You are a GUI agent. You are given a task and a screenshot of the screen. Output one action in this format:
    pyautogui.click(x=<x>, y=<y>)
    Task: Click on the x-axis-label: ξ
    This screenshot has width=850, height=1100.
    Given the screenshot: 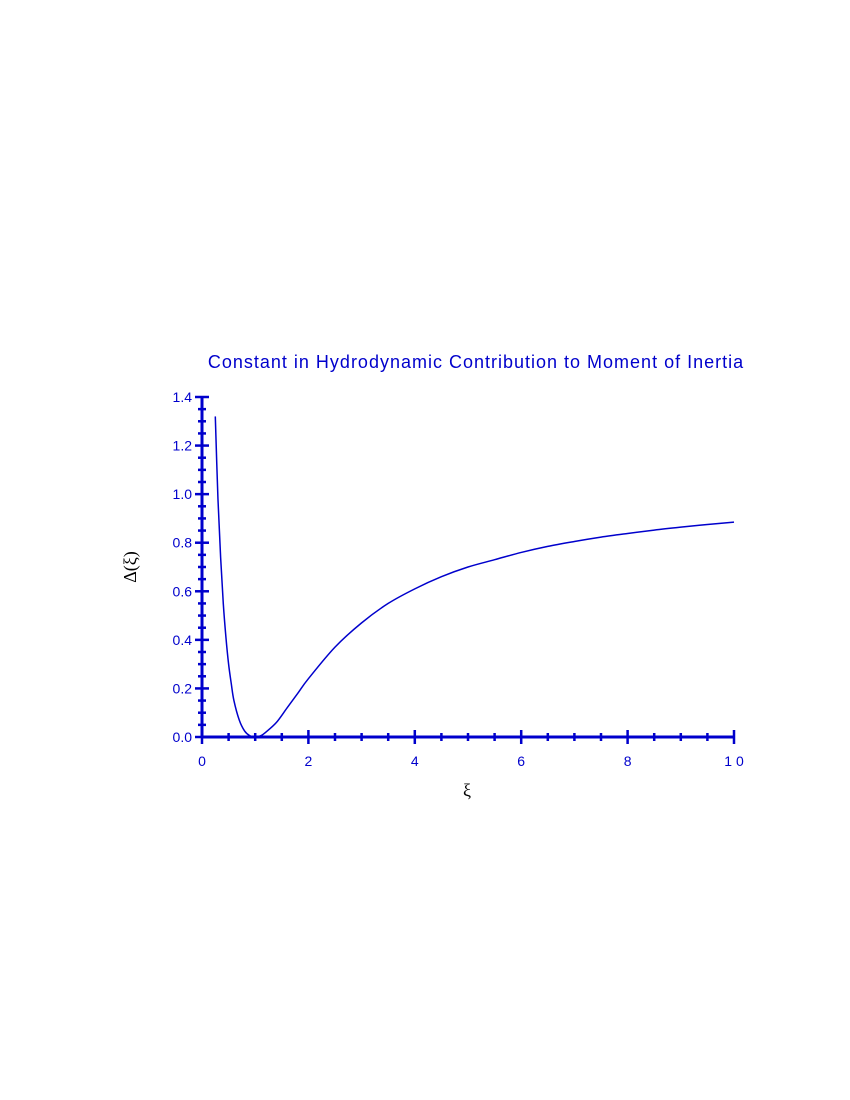 What is the action you would take?
    pyautogui.click(x=467, y=790)
    